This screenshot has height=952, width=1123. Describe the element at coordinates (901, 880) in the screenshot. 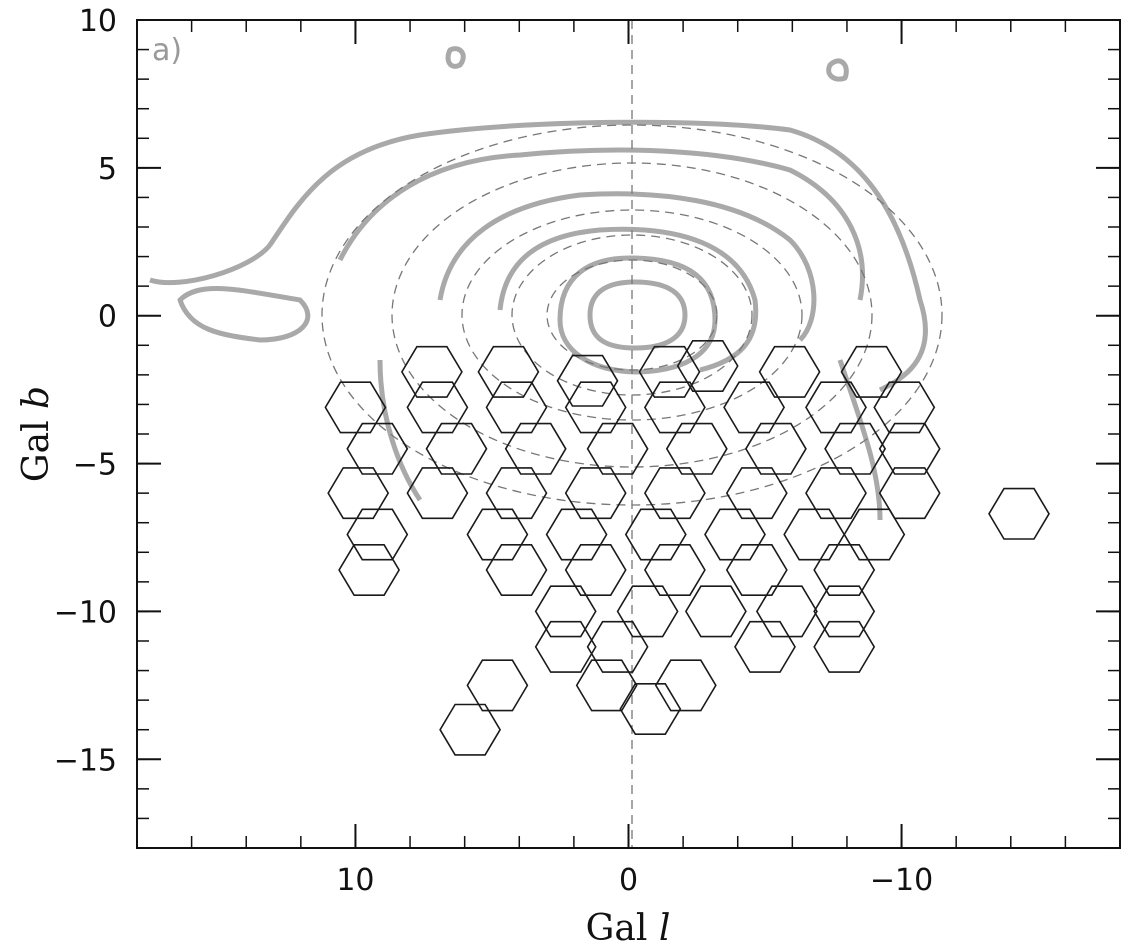

I see `x-tick-label: −10` at that location.